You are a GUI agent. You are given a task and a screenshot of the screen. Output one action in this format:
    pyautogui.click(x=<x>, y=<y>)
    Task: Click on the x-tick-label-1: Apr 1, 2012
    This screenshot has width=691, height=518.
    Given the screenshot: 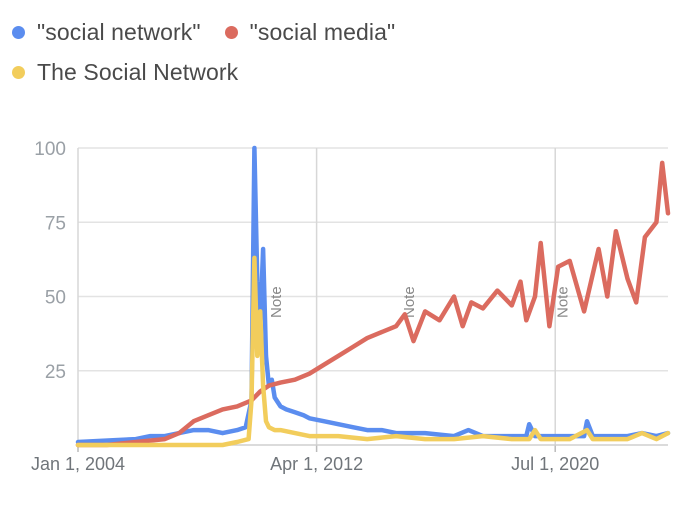 What is the action you would take?
    pyautogui.click(x=316, y=464)
    